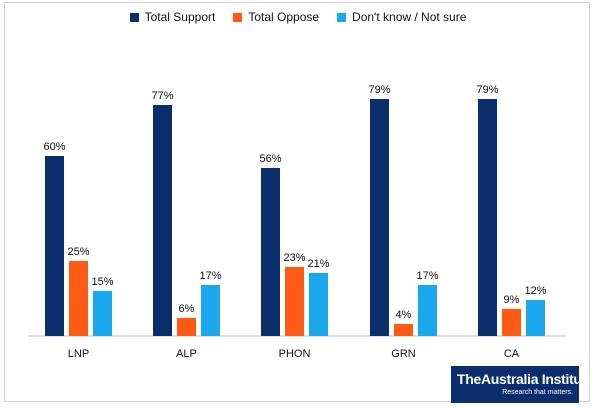  Describe the element at coordinates (180, 17) in the screenshot. I see `legend-label-support: Total Support` at that location.